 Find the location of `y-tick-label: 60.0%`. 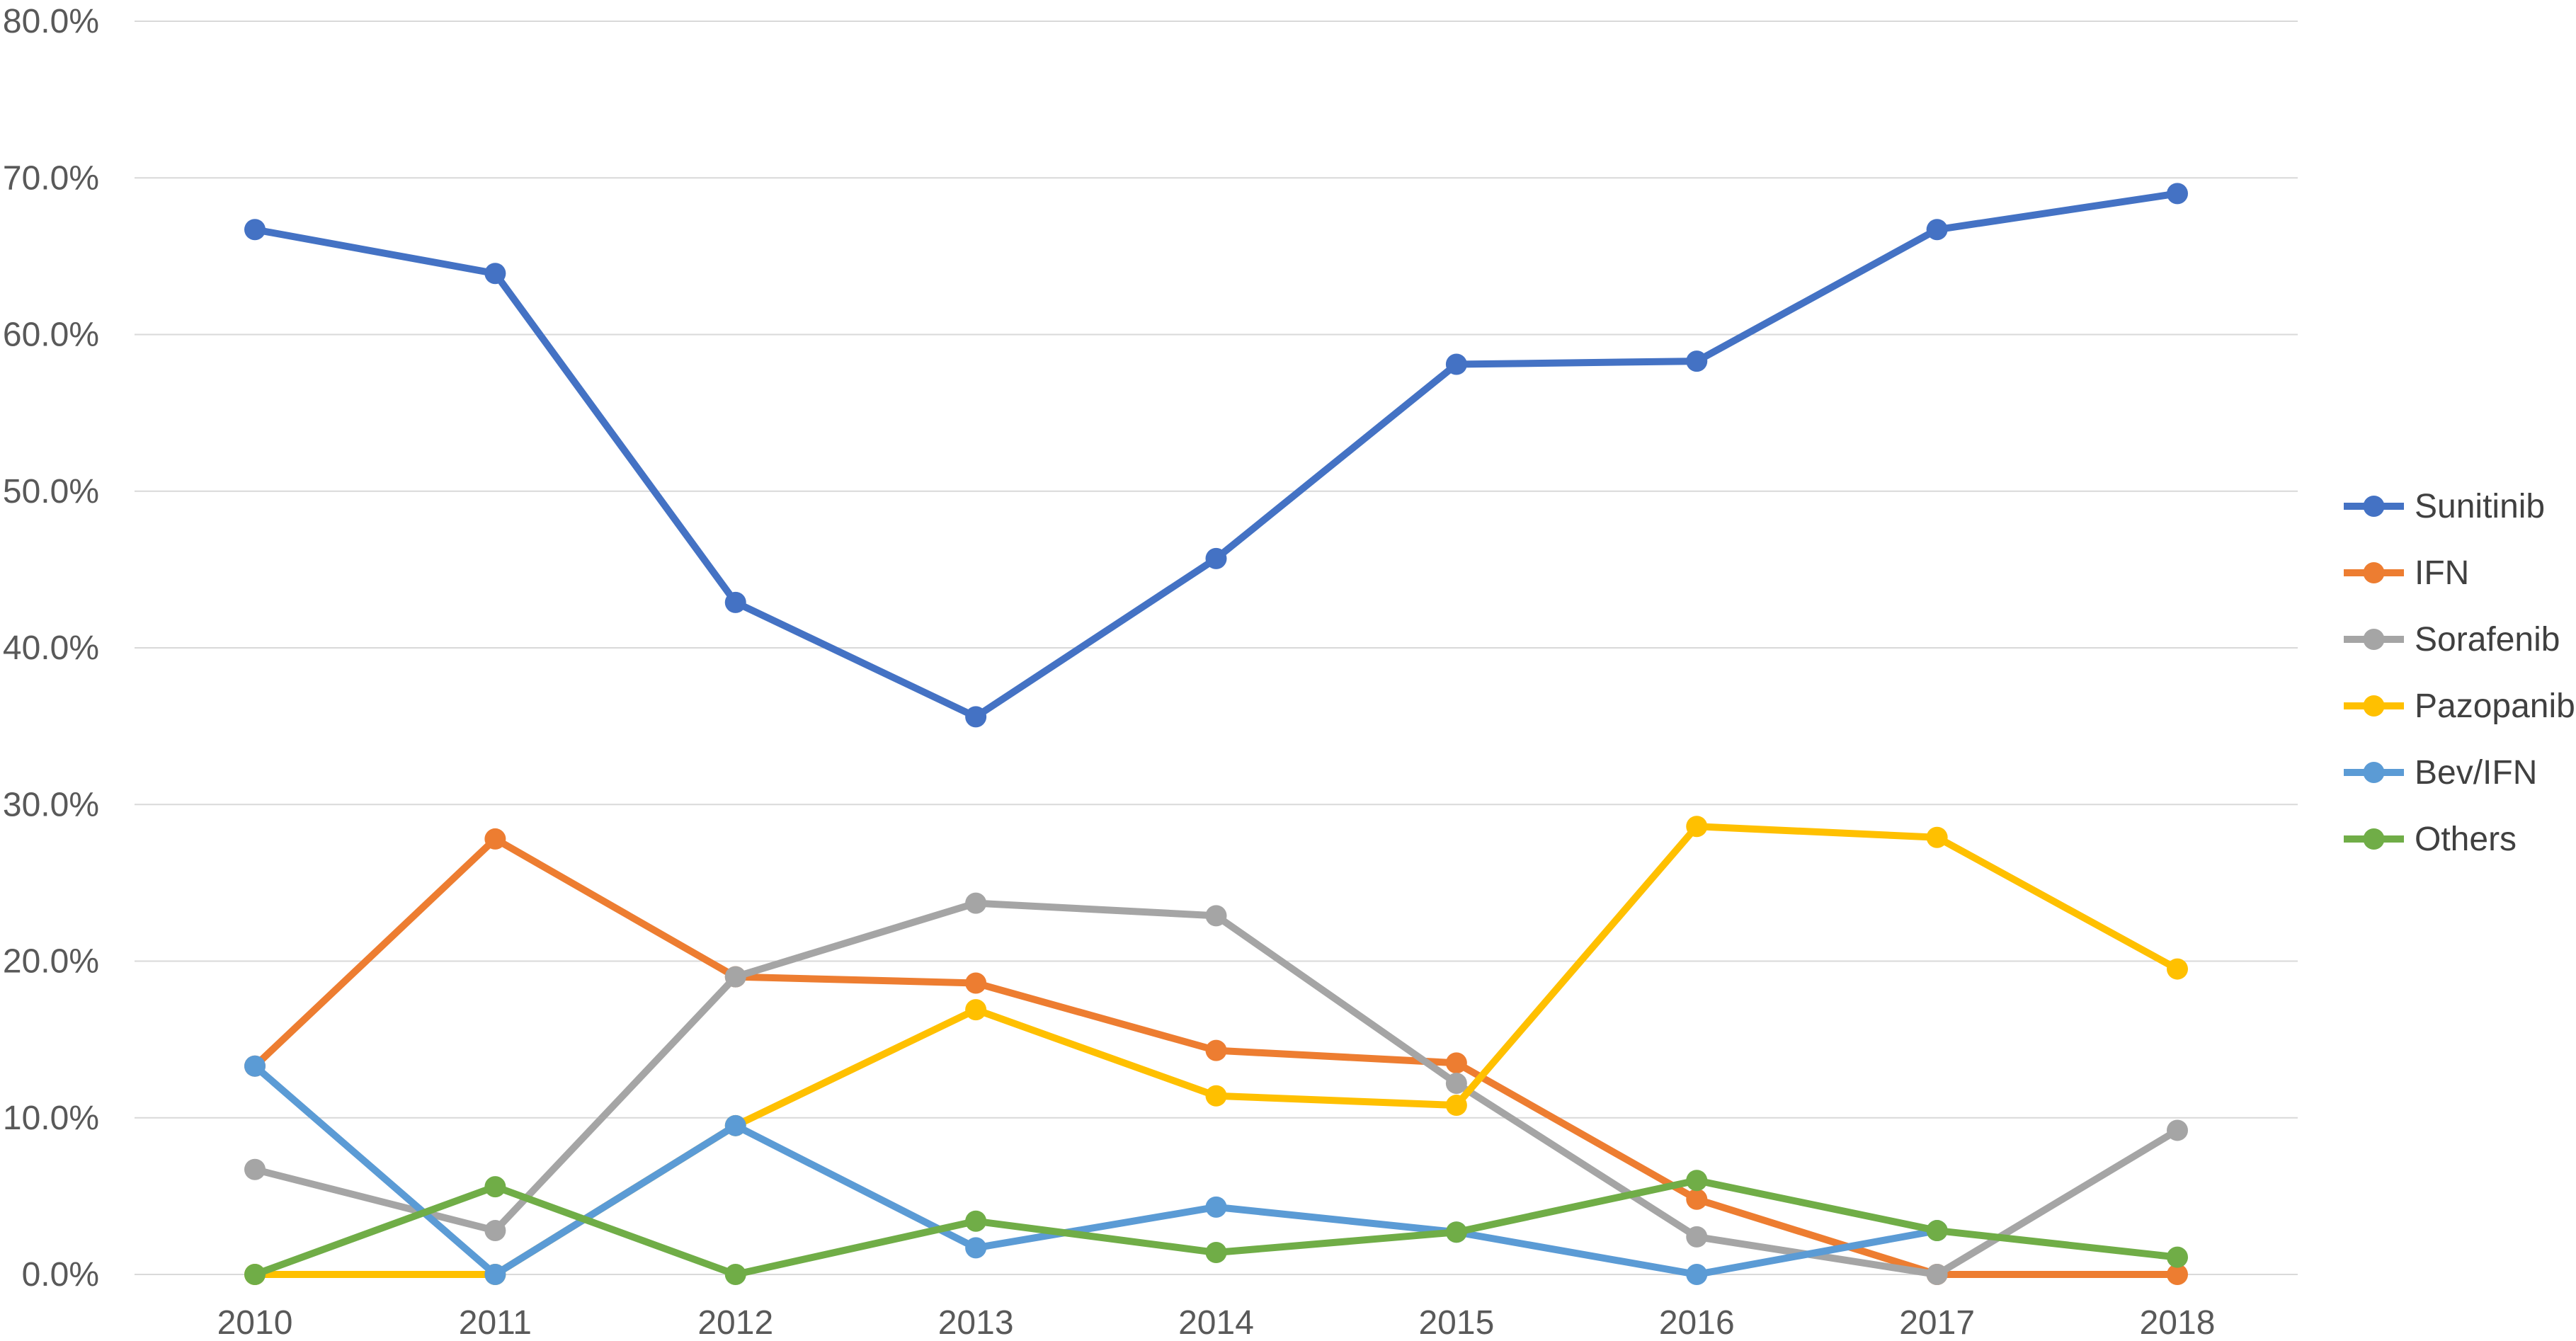

y-tick-label: 60.0% is located at coordinates (51, 335).